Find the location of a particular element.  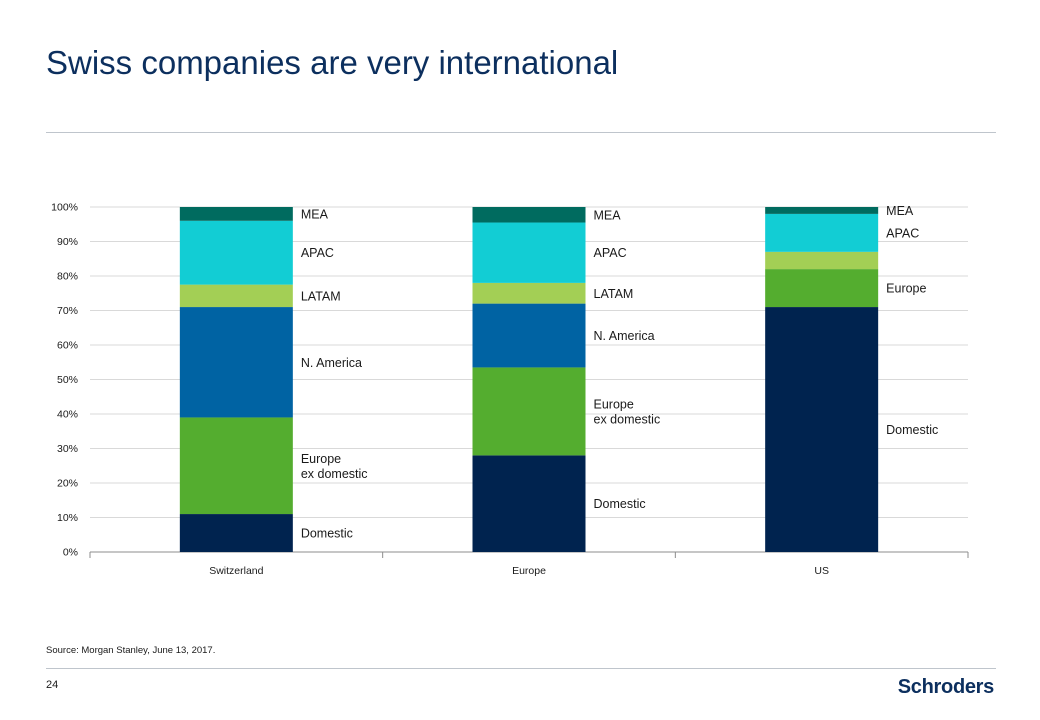

y-tick-label: 70% is located at coordinates (67, 311).